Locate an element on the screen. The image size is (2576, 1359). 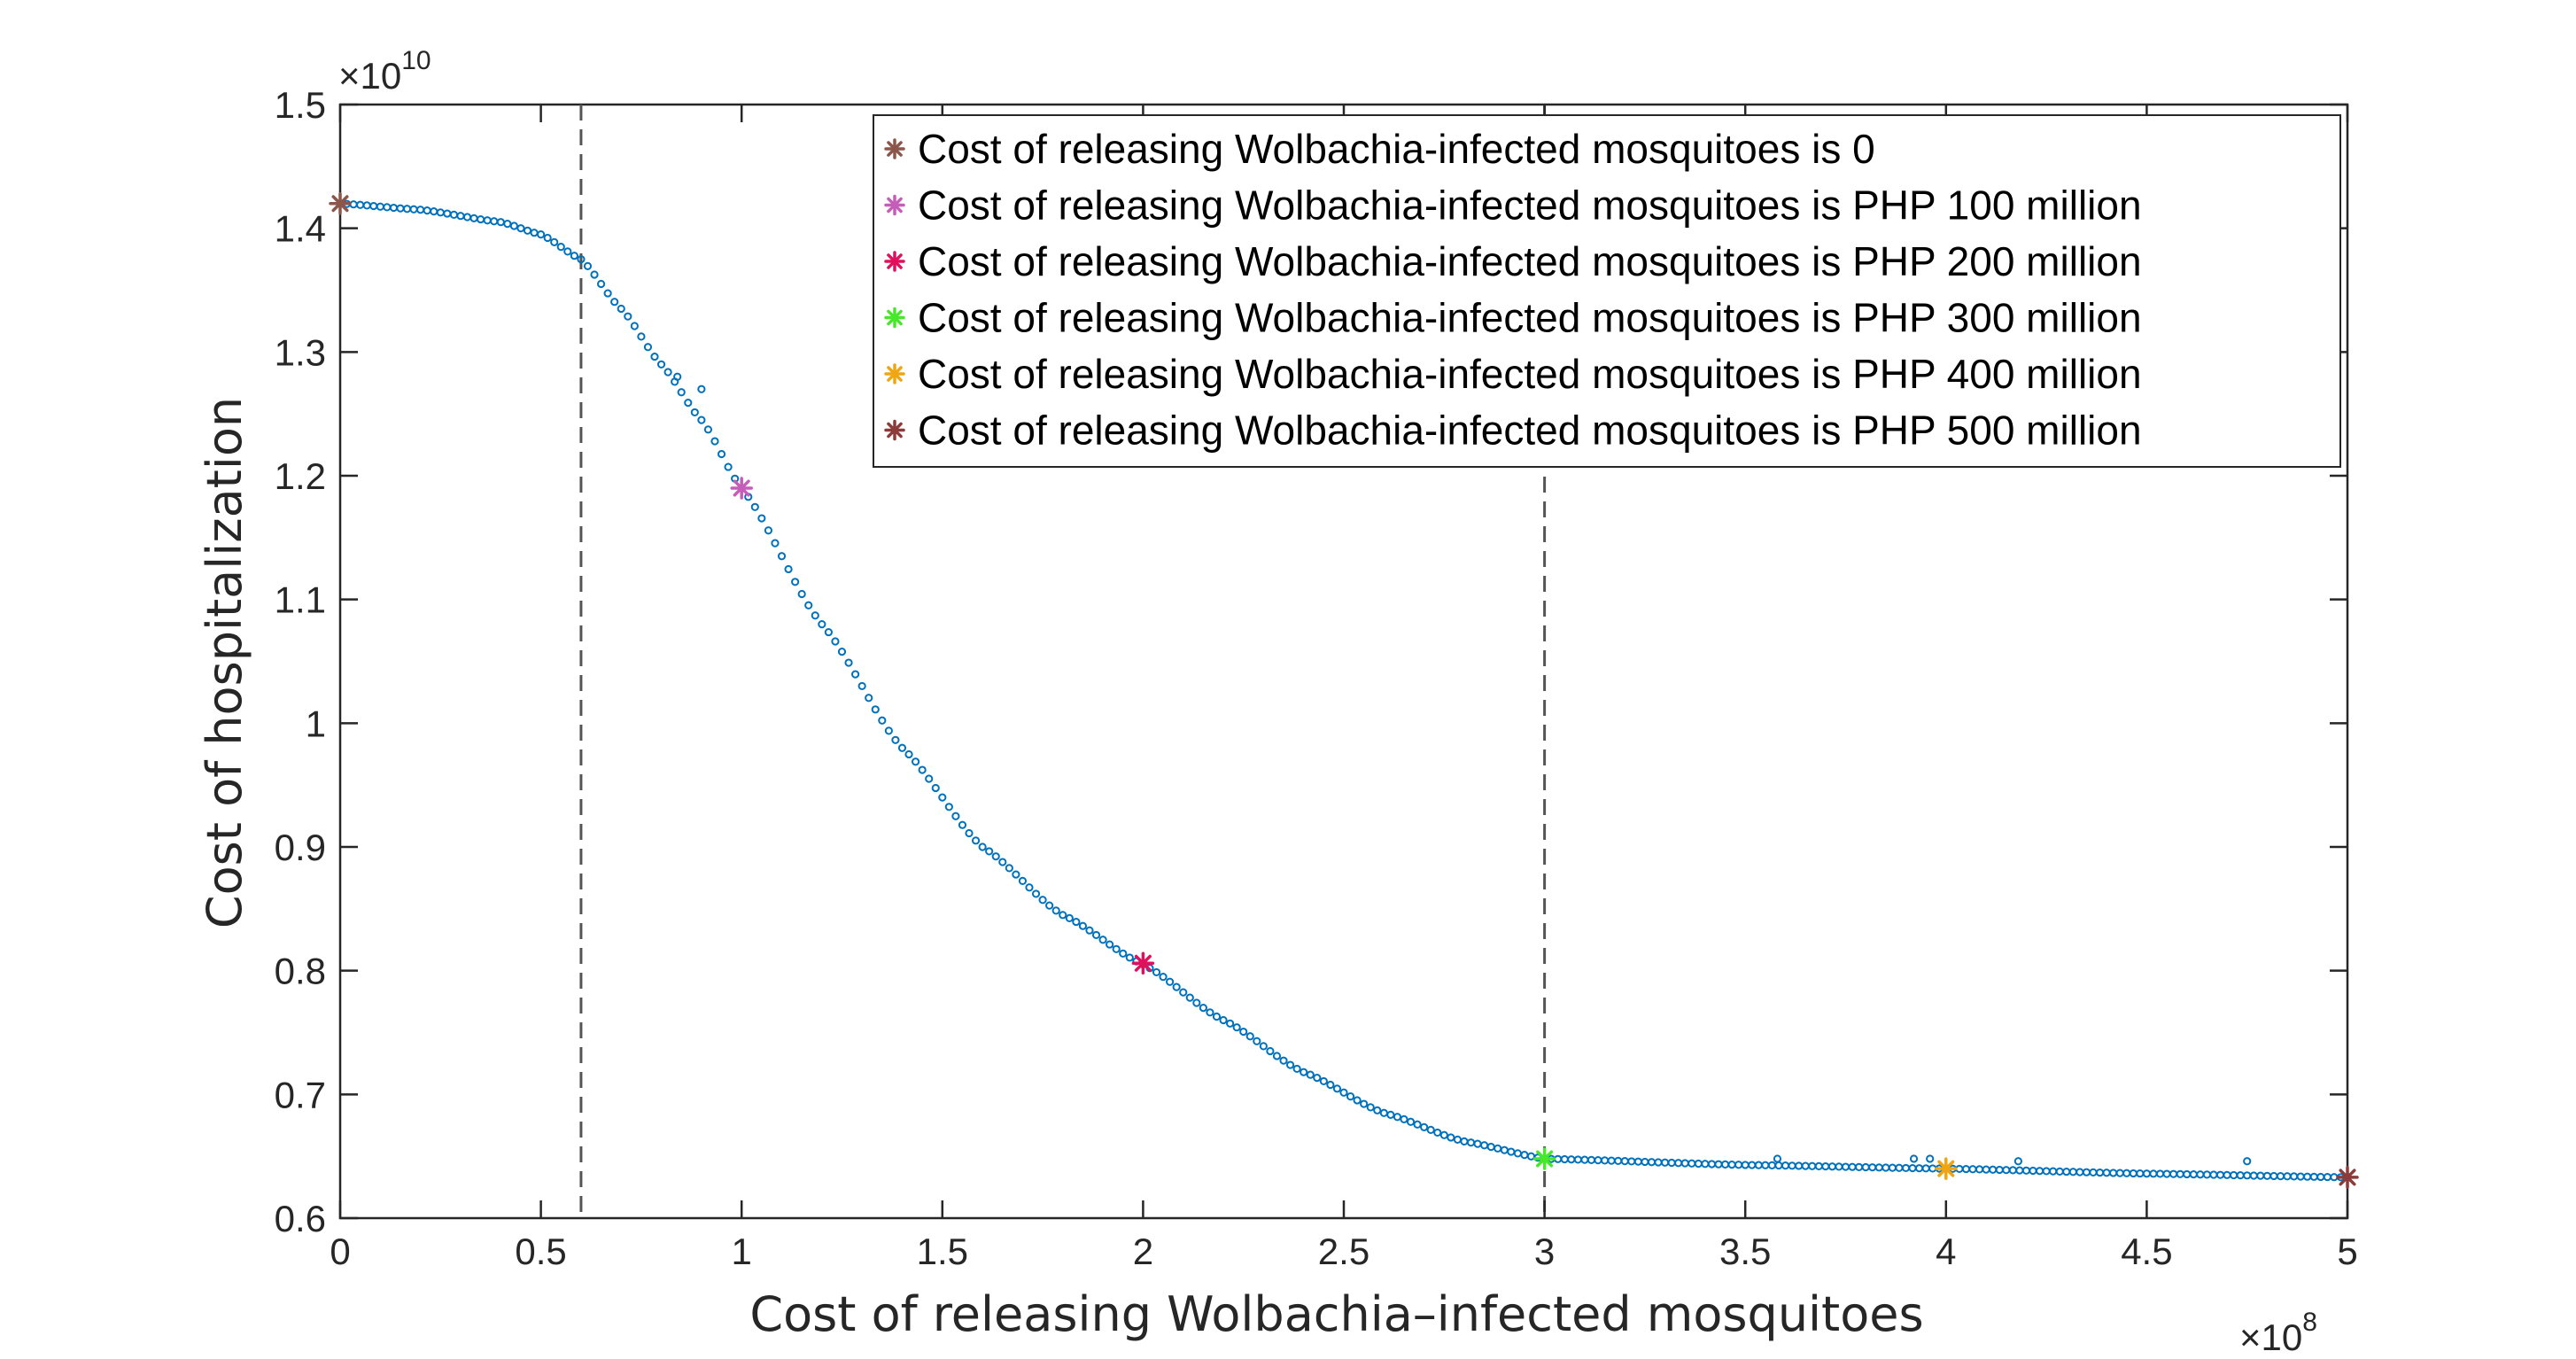
y-tick-label: 1.1 is located at coordinates (300, 600).